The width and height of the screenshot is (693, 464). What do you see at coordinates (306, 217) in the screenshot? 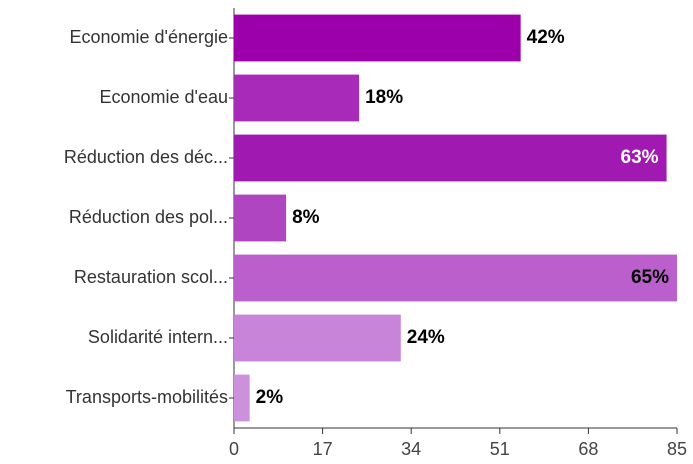
I see `value-label: 8%` at bounding box center [306, 217].